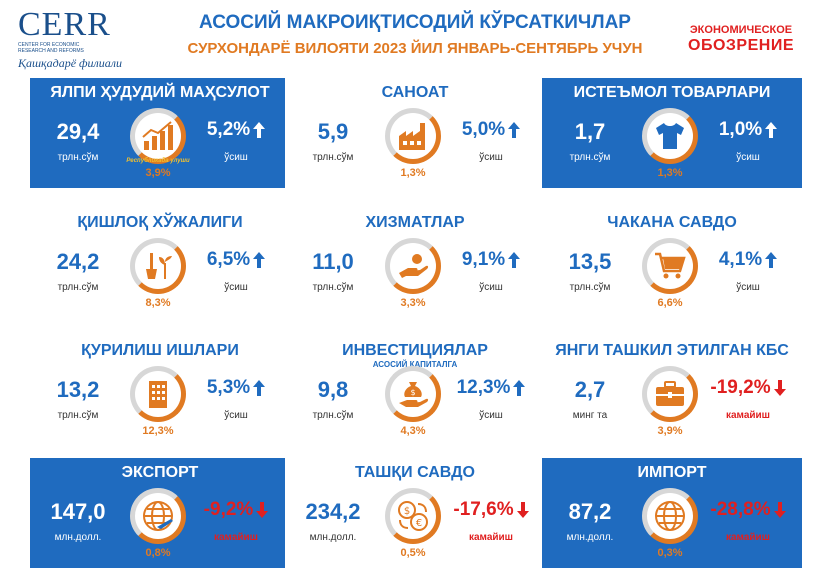 Image resolution: width=825 pixels, height=584 pixels. I want to click on growth-rate: -19,2%, so click(748, 388).